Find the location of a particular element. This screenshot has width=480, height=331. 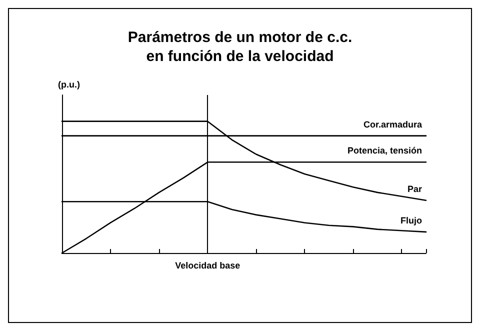

series-label: Potencia, tensión is located at coordinates (384, 151).